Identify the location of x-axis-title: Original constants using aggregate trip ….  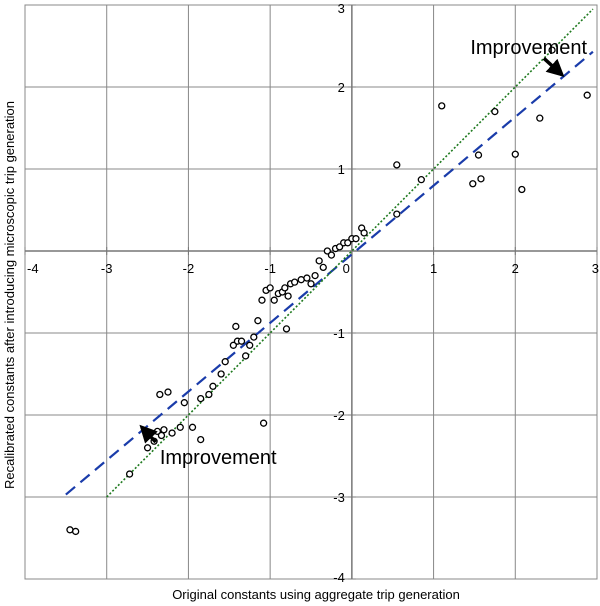
(316, 594).